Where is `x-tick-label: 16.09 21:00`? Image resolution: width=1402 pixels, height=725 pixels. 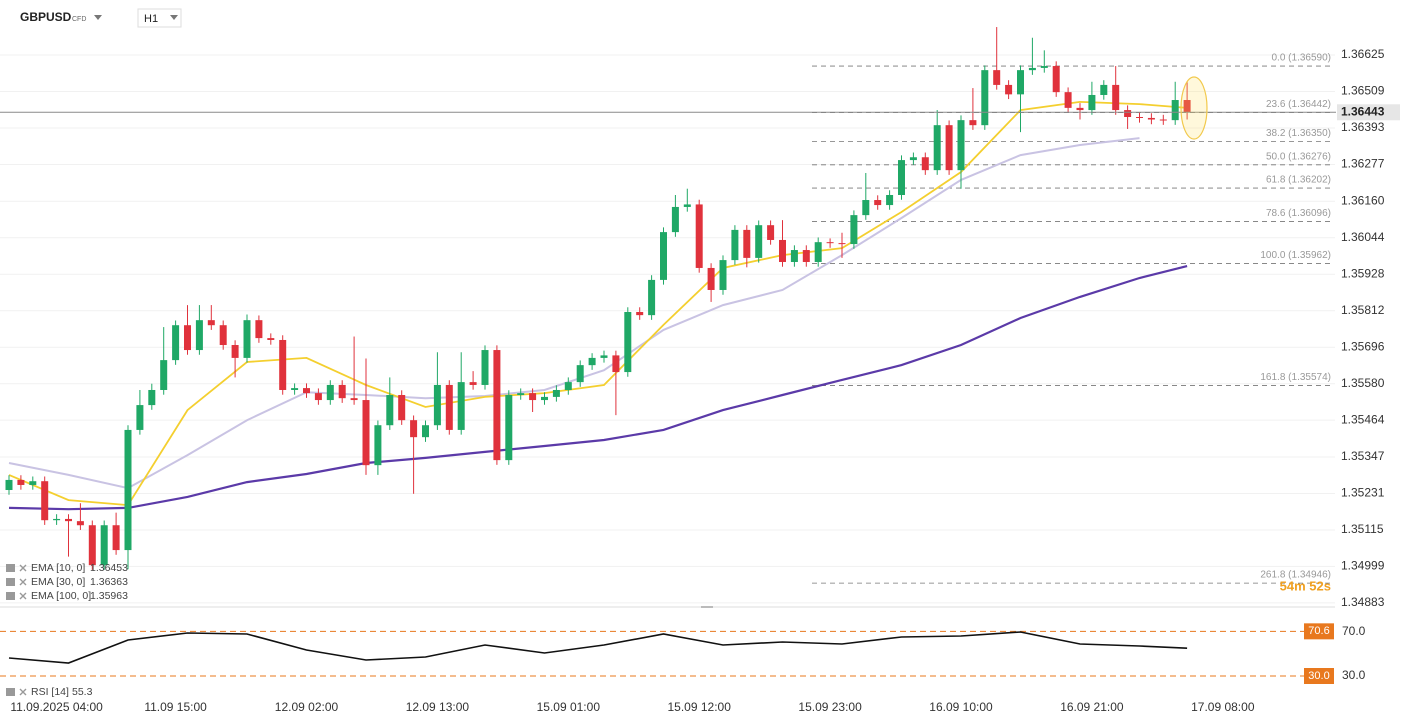
x-tick-label: 16.09 21:00 is located at coordinates (1092, 707).